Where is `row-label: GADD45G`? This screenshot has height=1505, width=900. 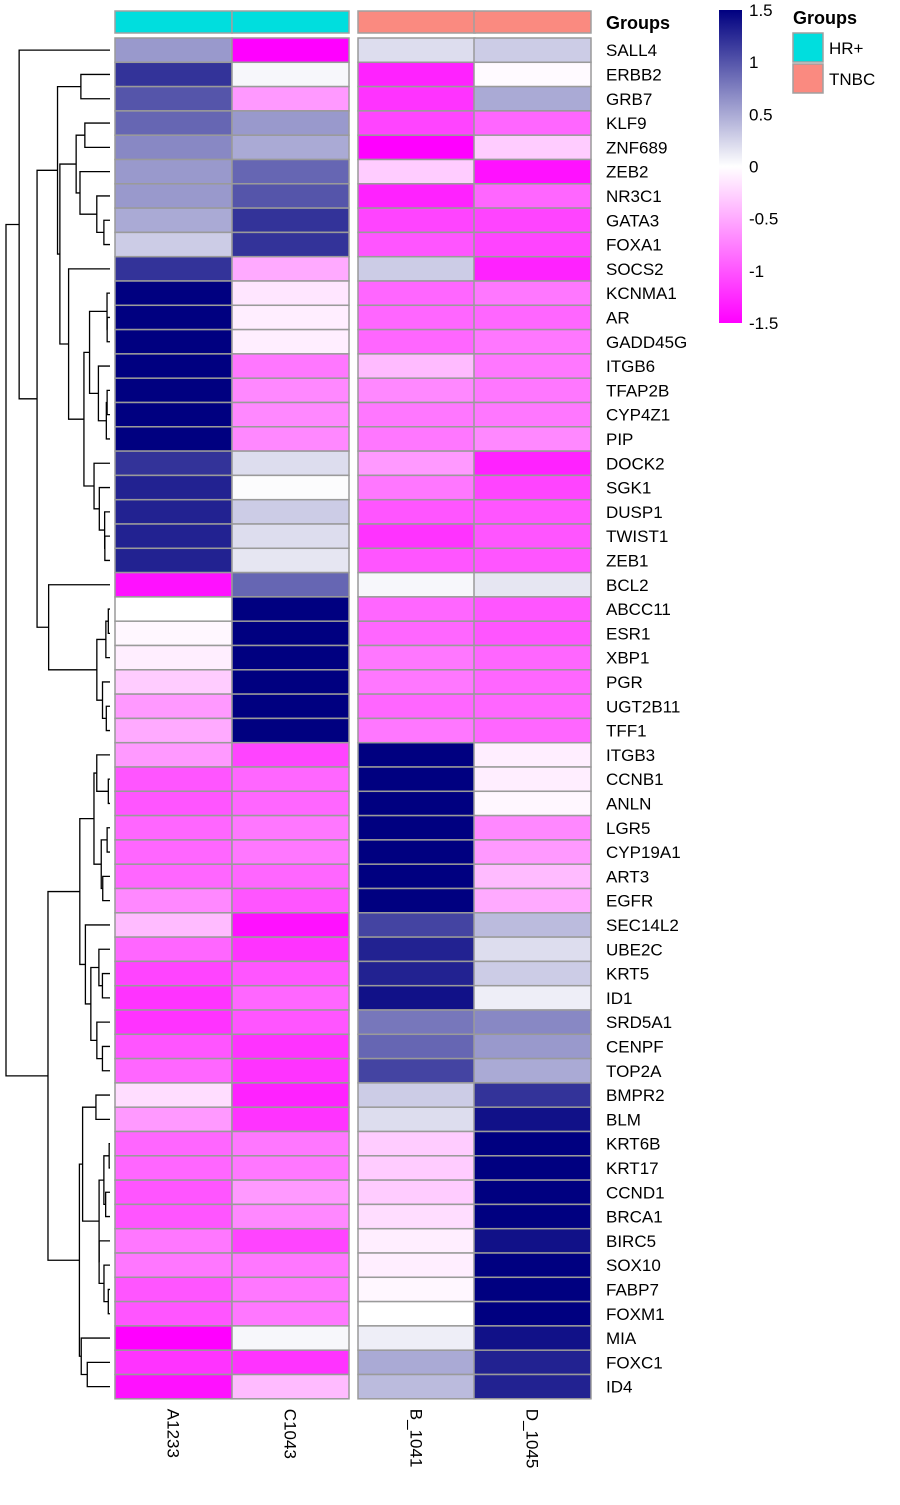 row-label: GADD45G is located at coordinates (646, 342).